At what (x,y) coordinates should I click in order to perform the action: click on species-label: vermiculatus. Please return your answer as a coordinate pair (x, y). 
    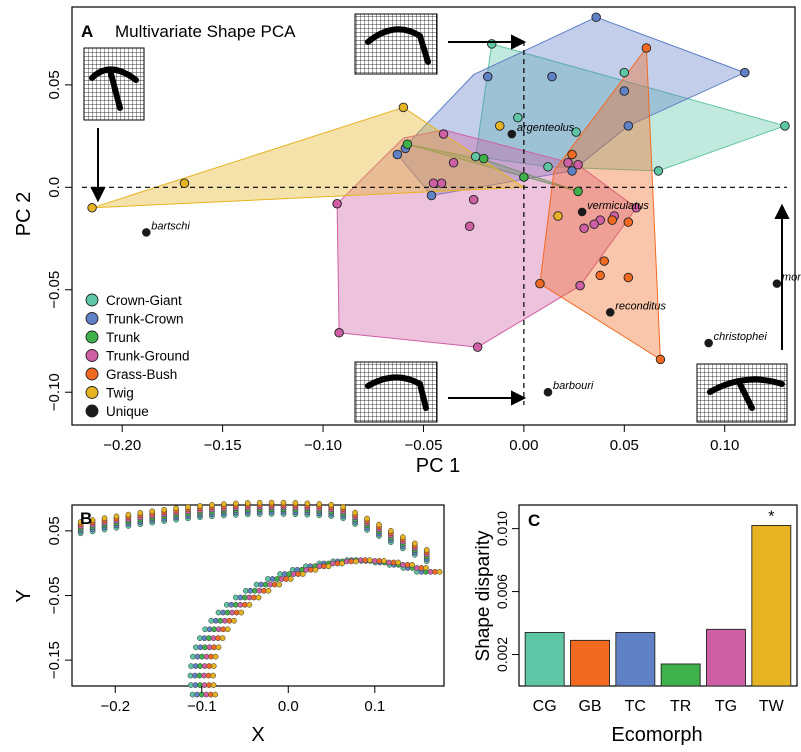
    Looking at the image, I should click on (618, 206).